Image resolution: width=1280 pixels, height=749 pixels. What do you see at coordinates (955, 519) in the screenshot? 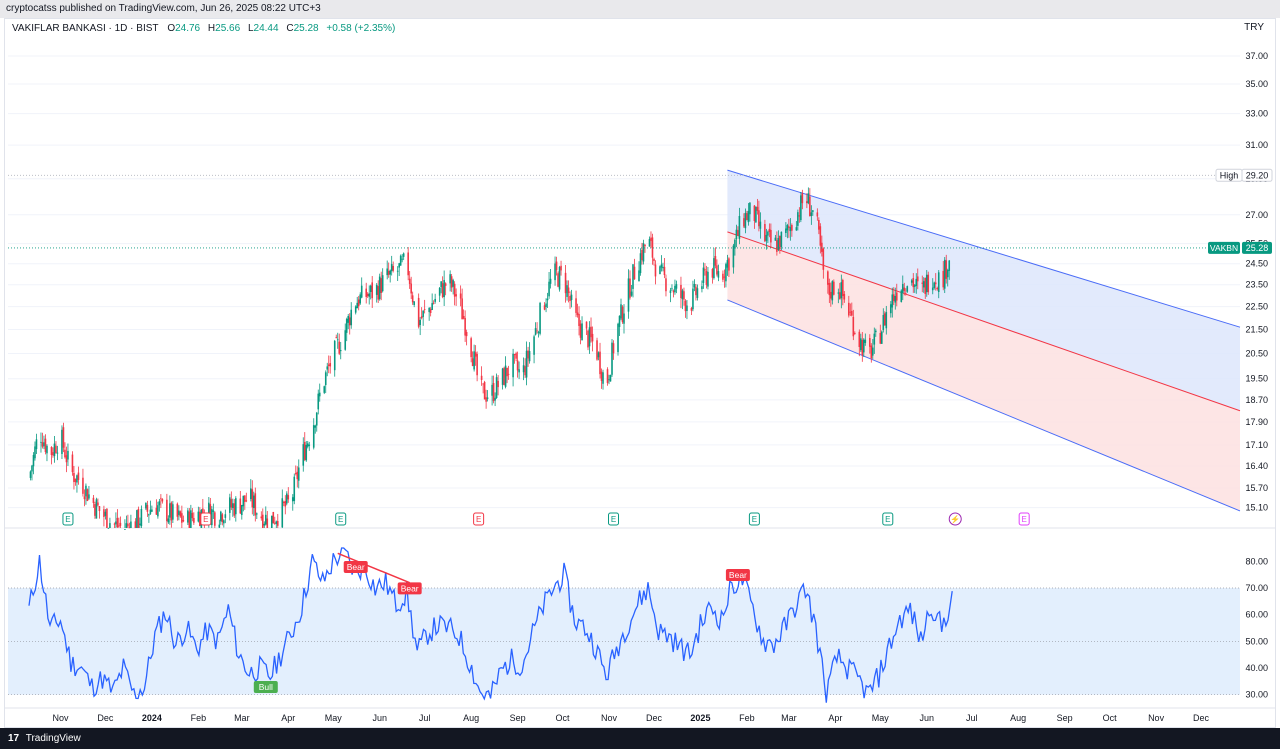
I see `split-marker-icon: ⚡` at bounding box center [955, 519].